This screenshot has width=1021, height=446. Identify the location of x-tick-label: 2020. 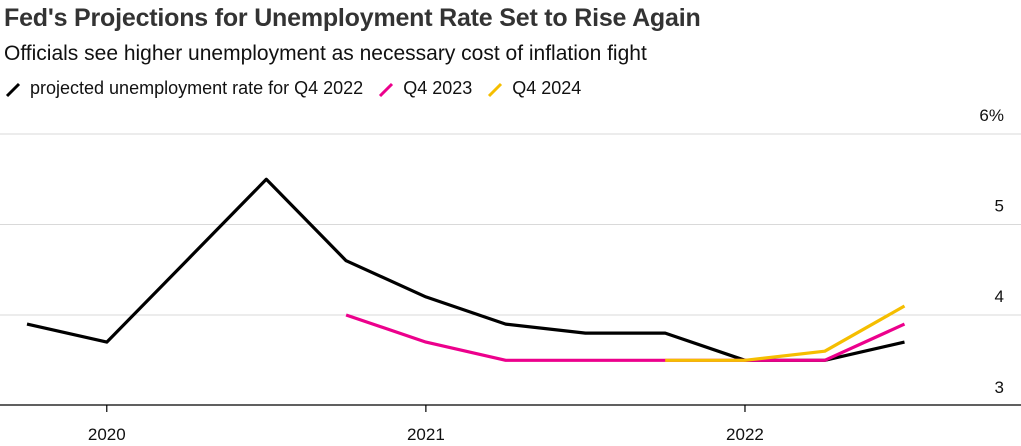
(107, 434).